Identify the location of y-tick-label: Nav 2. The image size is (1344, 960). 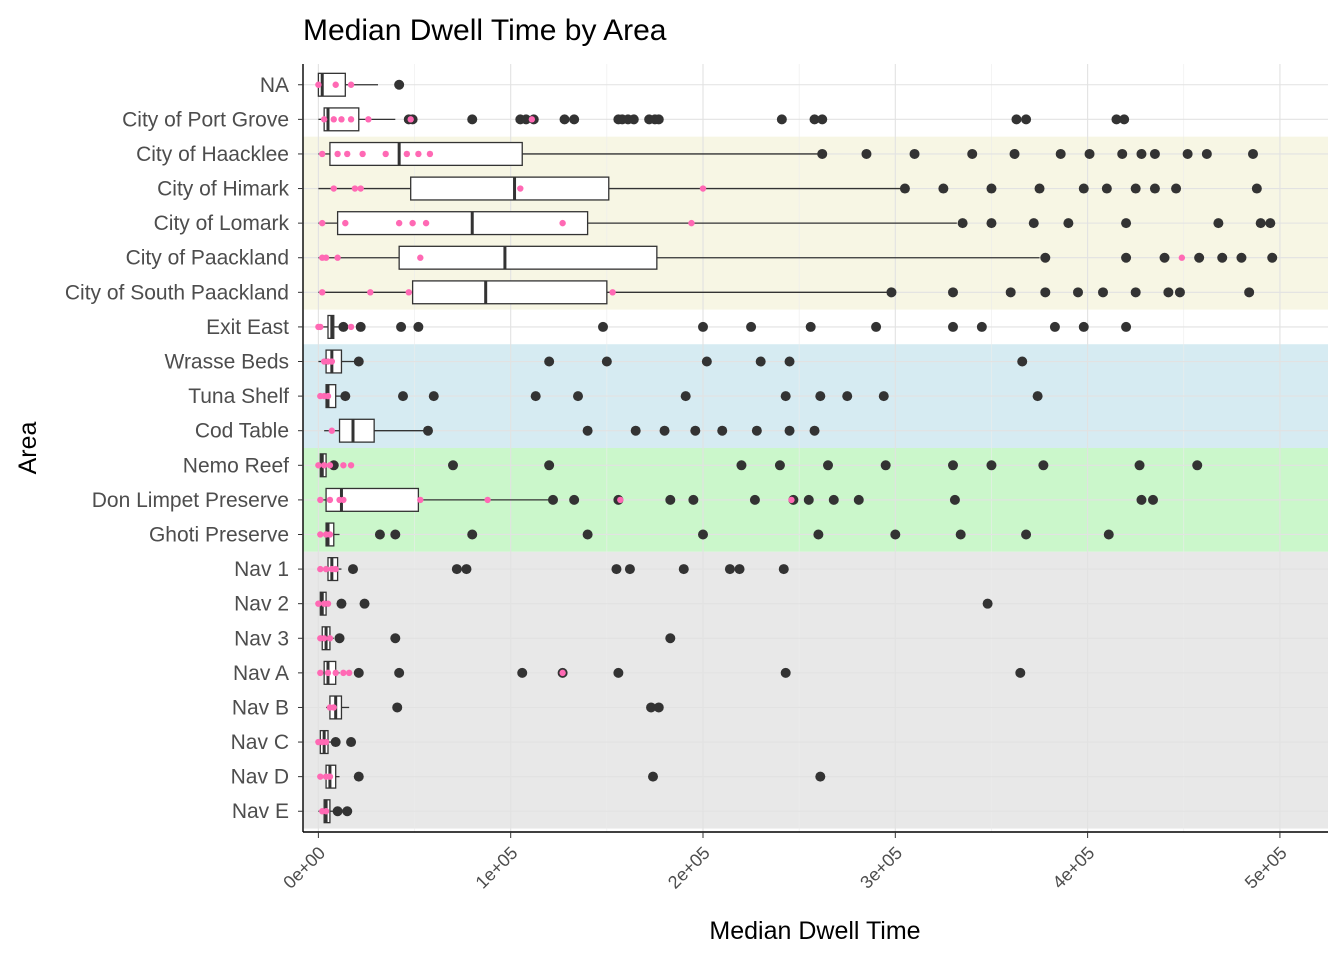
(261, 604).